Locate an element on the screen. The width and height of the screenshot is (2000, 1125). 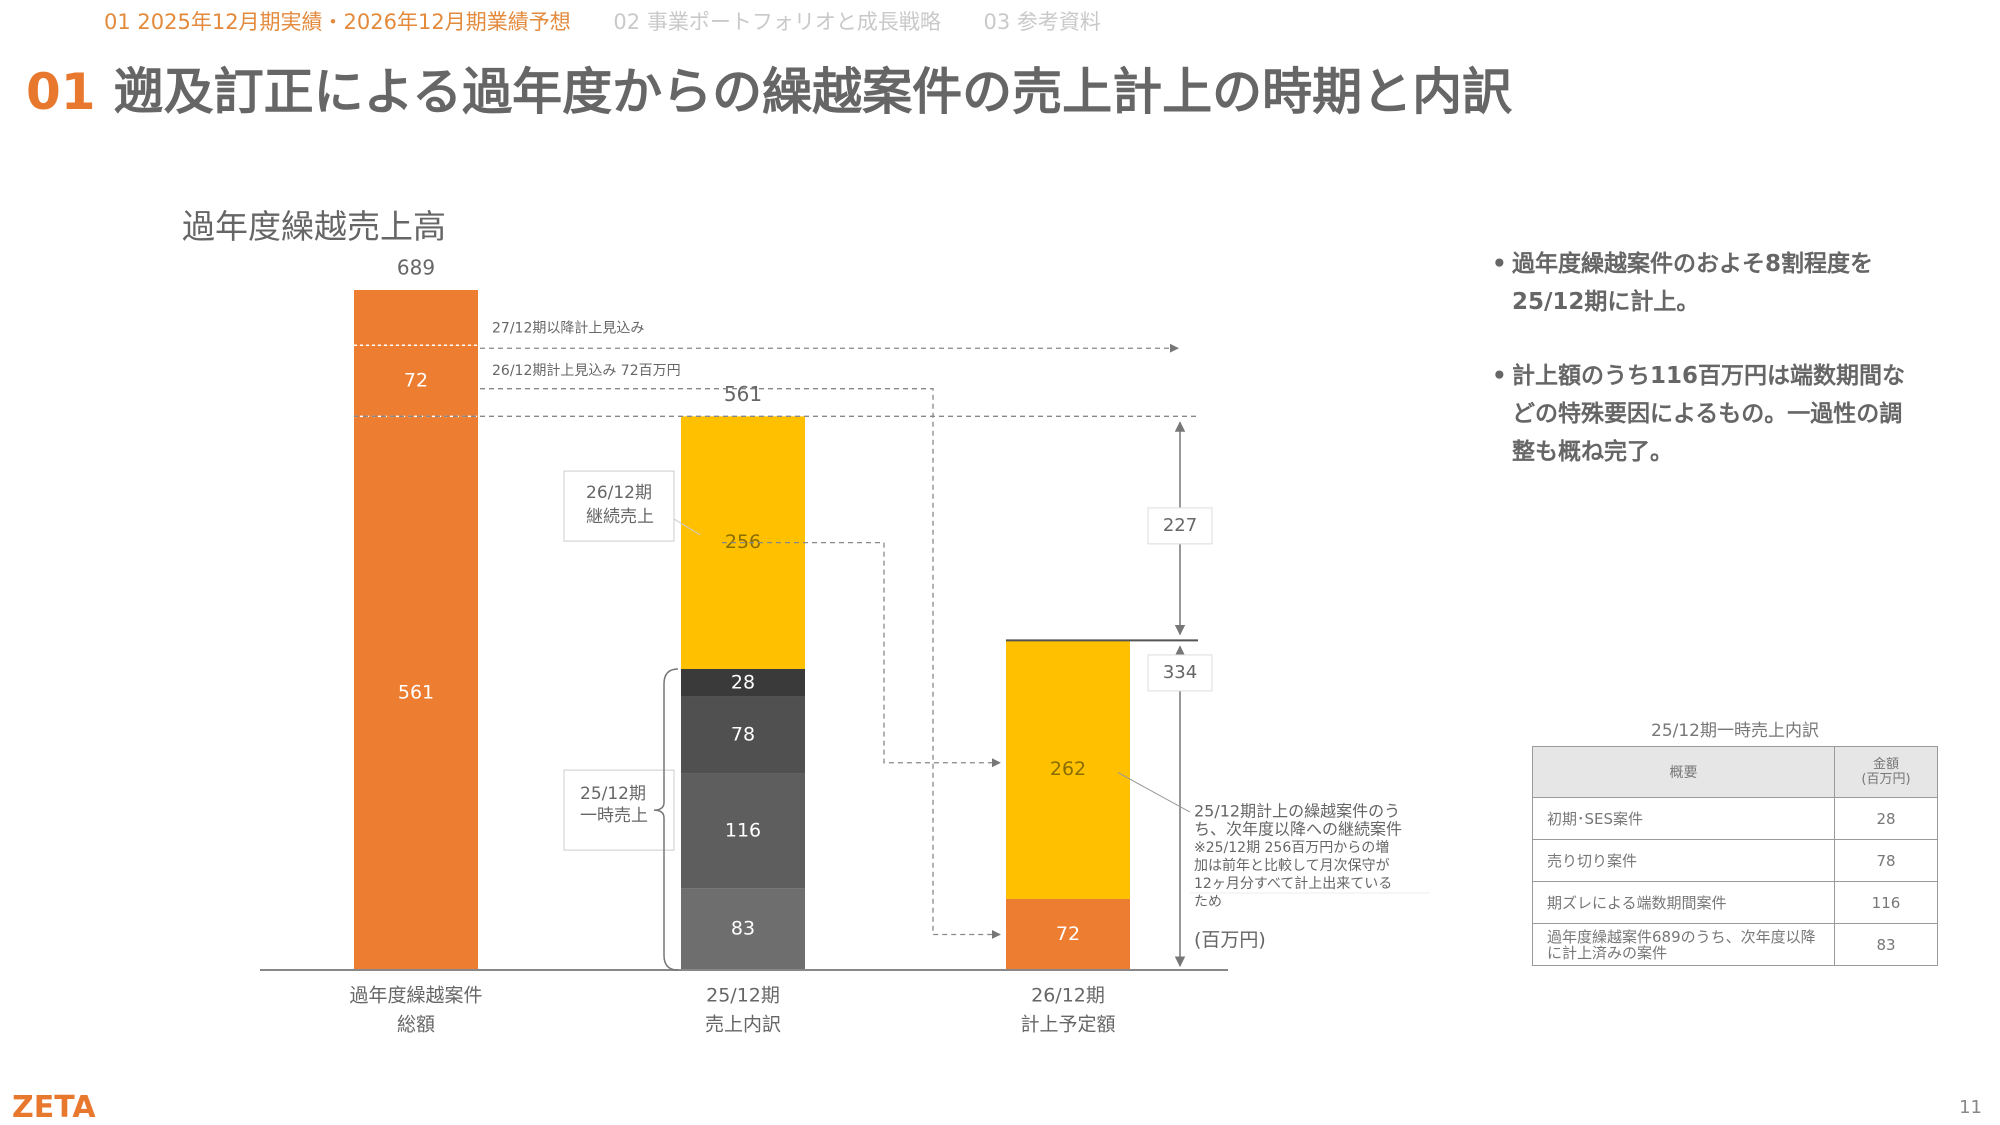
row-amount: 116 is located at coordinates (1886, 902).